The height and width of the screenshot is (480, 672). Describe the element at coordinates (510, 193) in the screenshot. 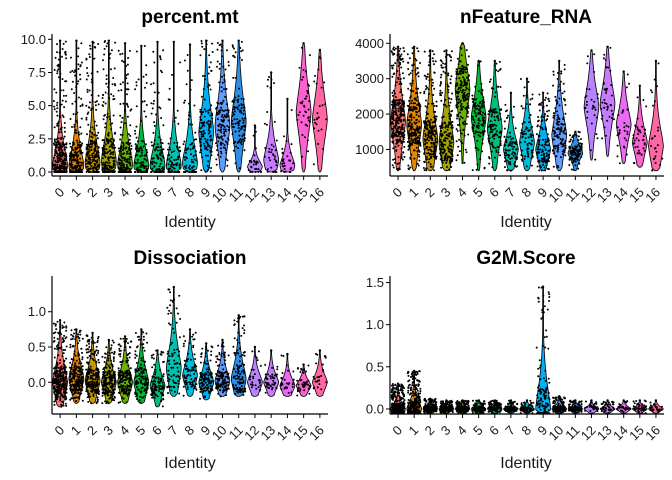

I see `x-tick-label: 7` at that location.